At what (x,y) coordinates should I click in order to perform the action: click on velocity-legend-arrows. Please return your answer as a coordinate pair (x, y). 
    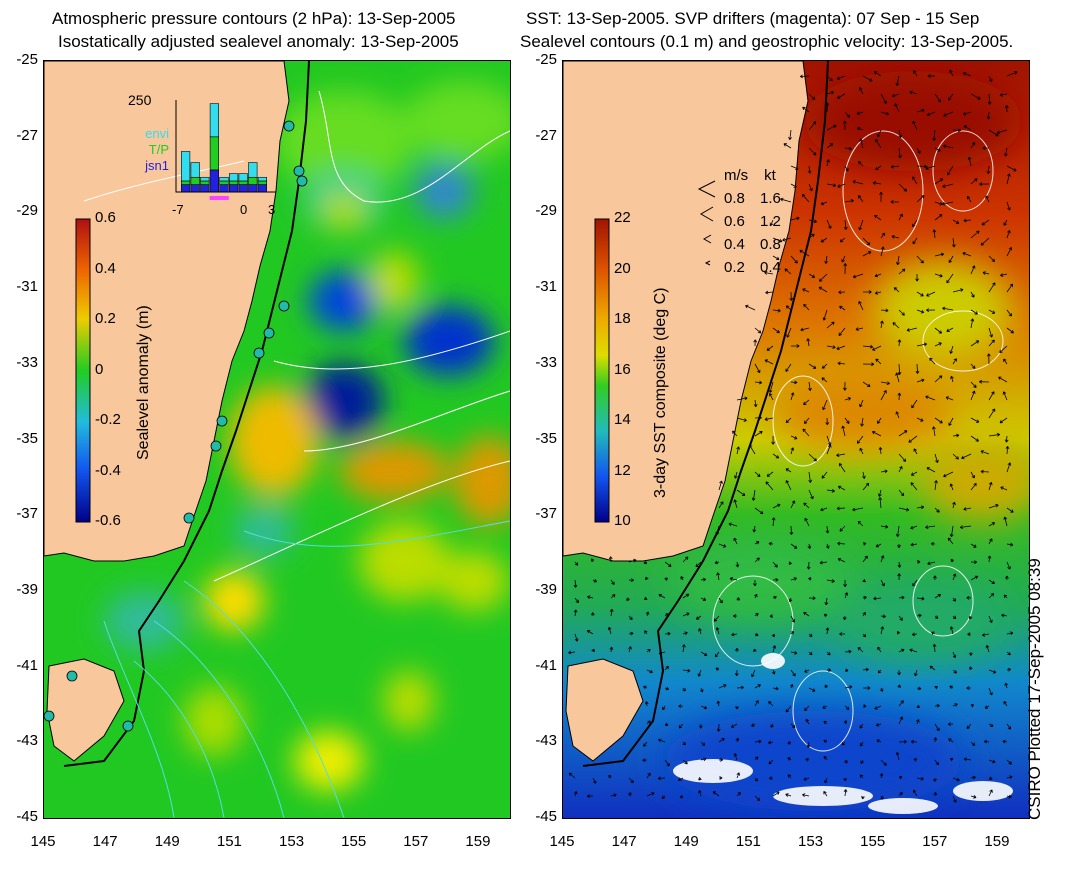
    Looking at the image, I should click on (706, 223).